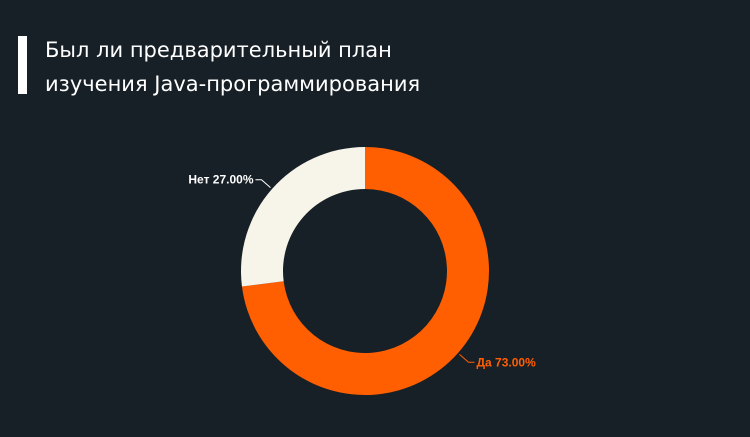  I want to click on leader-line-net, so click(263, 184).